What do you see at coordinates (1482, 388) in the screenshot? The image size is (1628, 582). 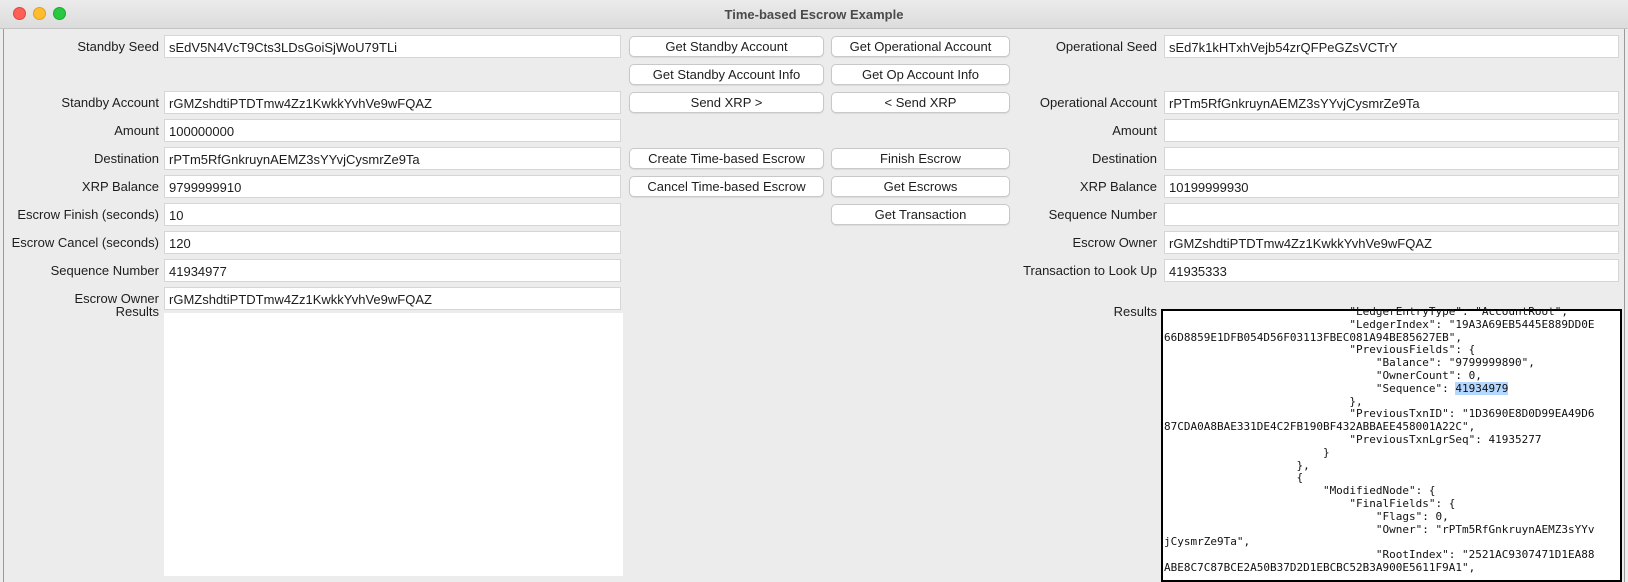 I see `selected-text: 41934979` at bounding box center [1482, 388].